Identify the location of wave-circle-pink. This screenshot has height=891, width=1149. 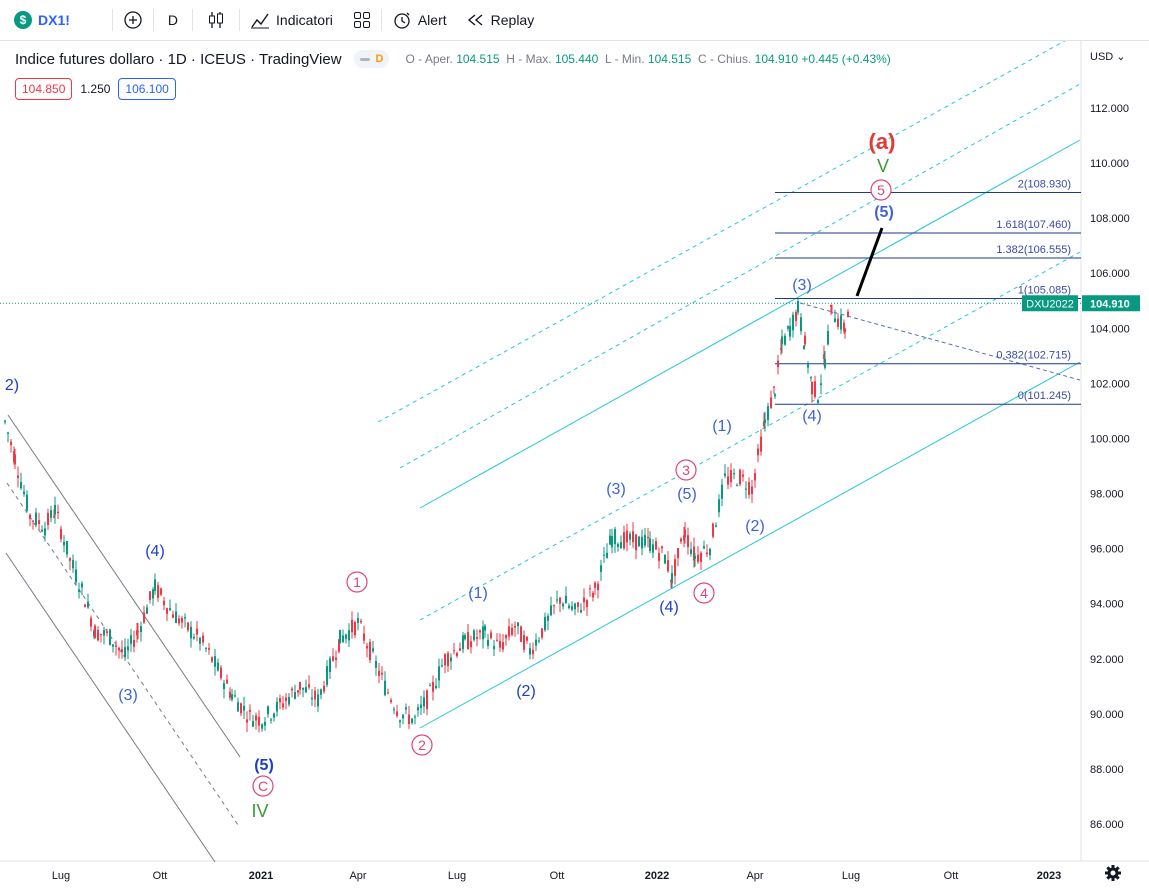
(422, 745).